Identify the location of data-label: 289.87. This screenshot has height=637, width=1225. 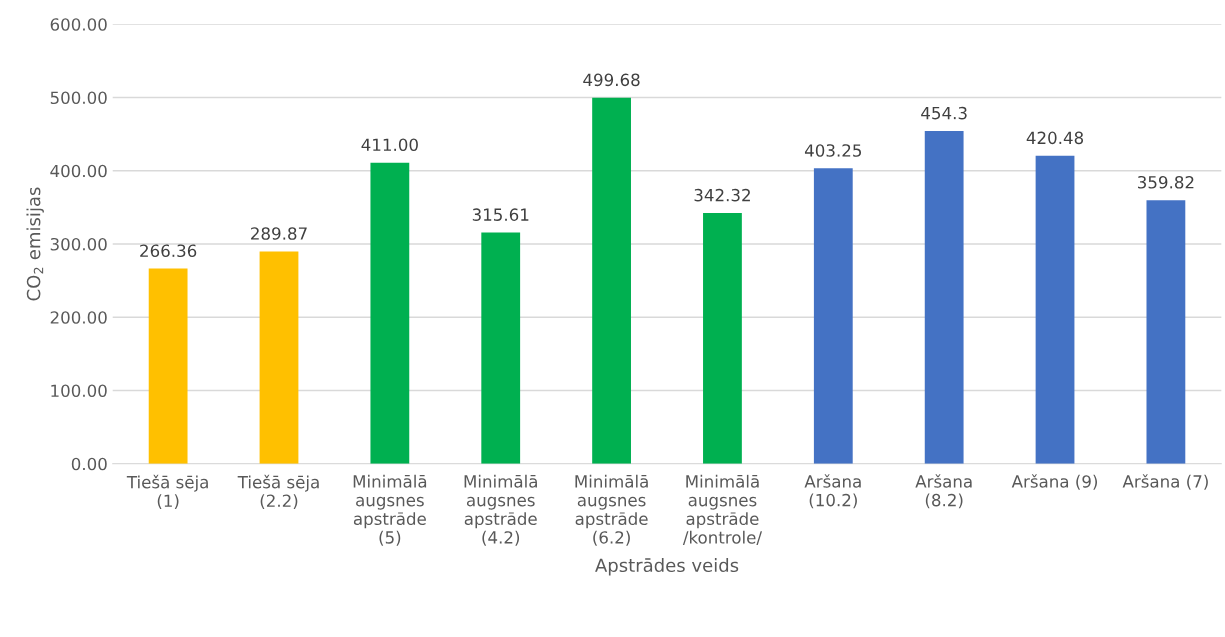
(279, 233).